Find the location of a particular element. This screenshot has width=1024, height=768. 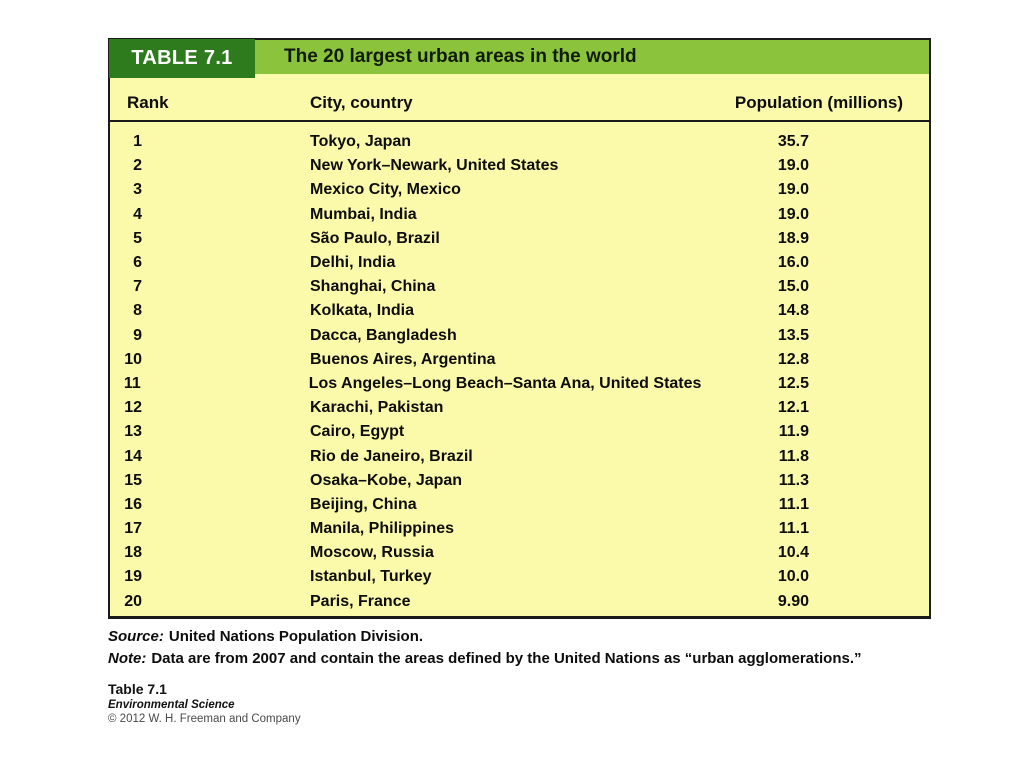

table-row: 3 Mexico City, Mexico 19.0 is located at coordinates (519, 190).